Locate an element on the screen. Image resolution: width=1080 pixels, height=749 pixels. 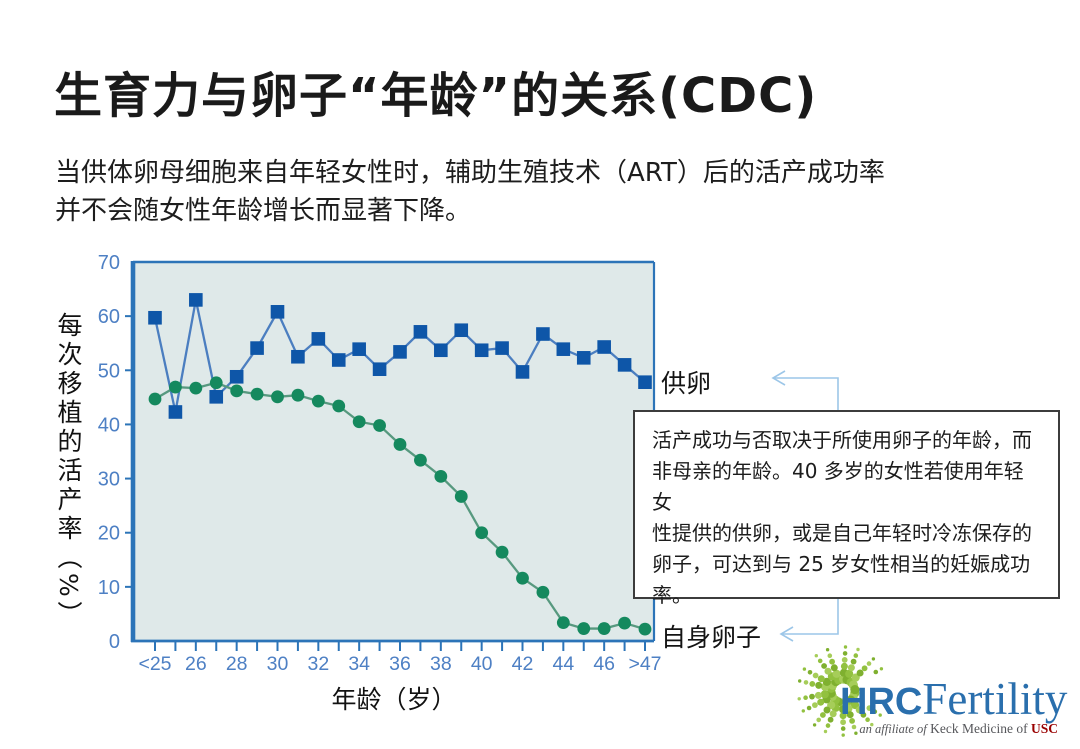
x-tick-label: 40 is located at coordinates (482, 664).